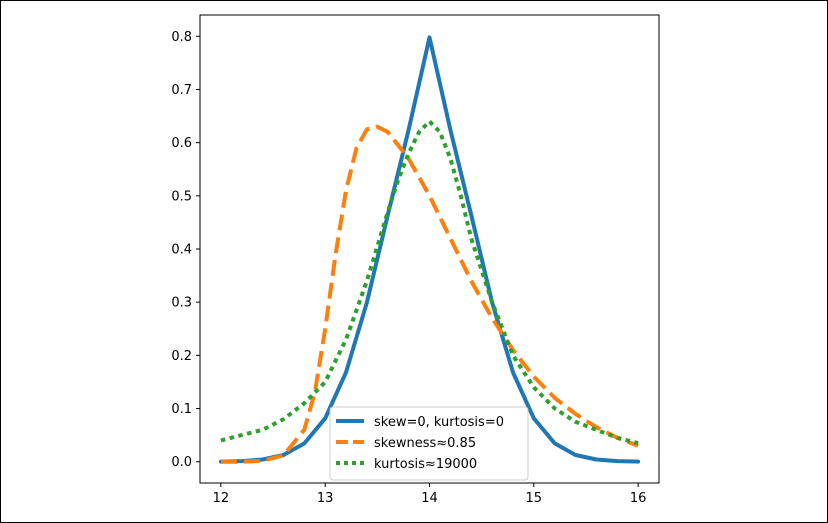 The width and height of the screenshot is (828, 523). I want to click on y-axis: 0.0 0.1 0.2 0.3 0.4 0.5 0.6 0.7 0.8, so click(185, 250).